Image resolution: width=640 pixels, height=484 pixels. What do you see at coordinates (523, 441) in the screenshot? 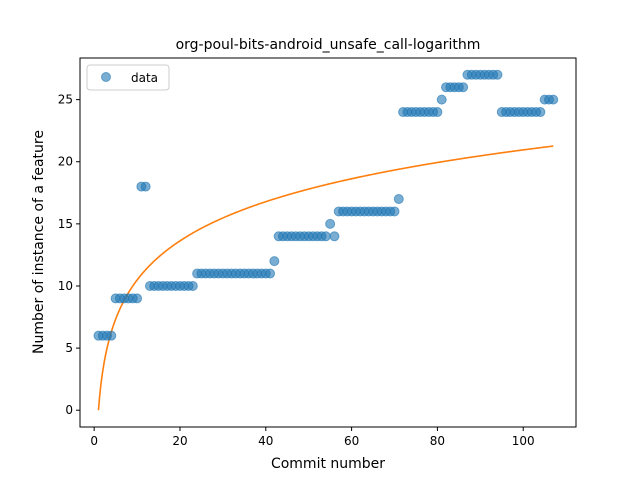
I see `x-tick-label: 100` at bounding box center [523, 441].